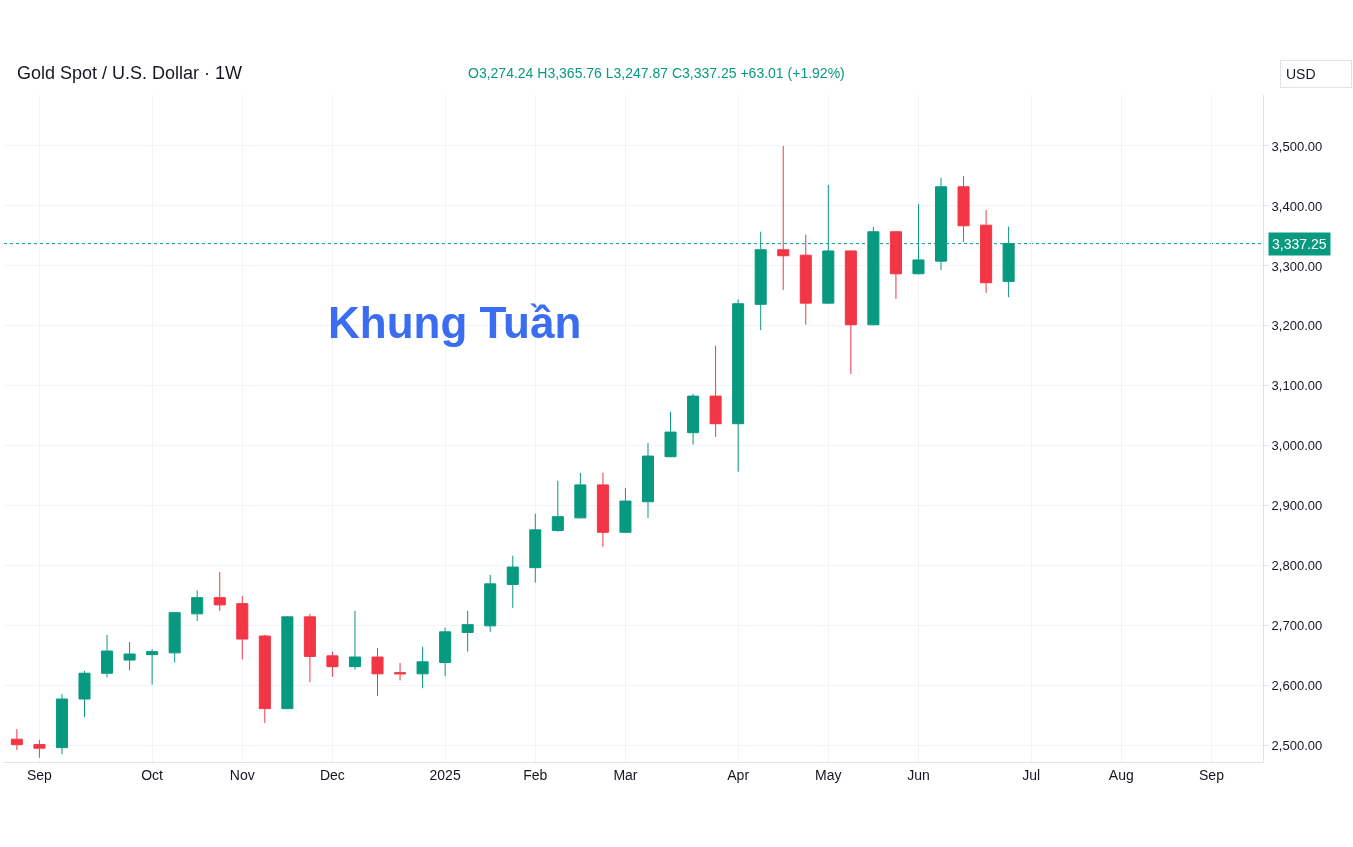  Describe the element at coordinates (1297, 566) in the screenshot. I see `y-tick-label: 2,800.00` at that location.